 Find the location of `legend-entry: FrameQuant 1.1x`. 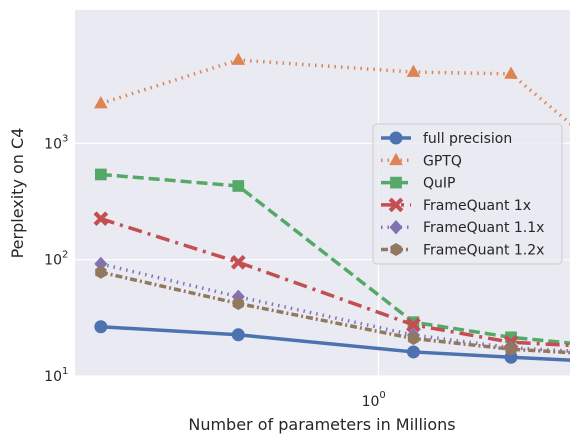

legend-entry: FrameQuant 1.1x is located at coordinates (462, 228).